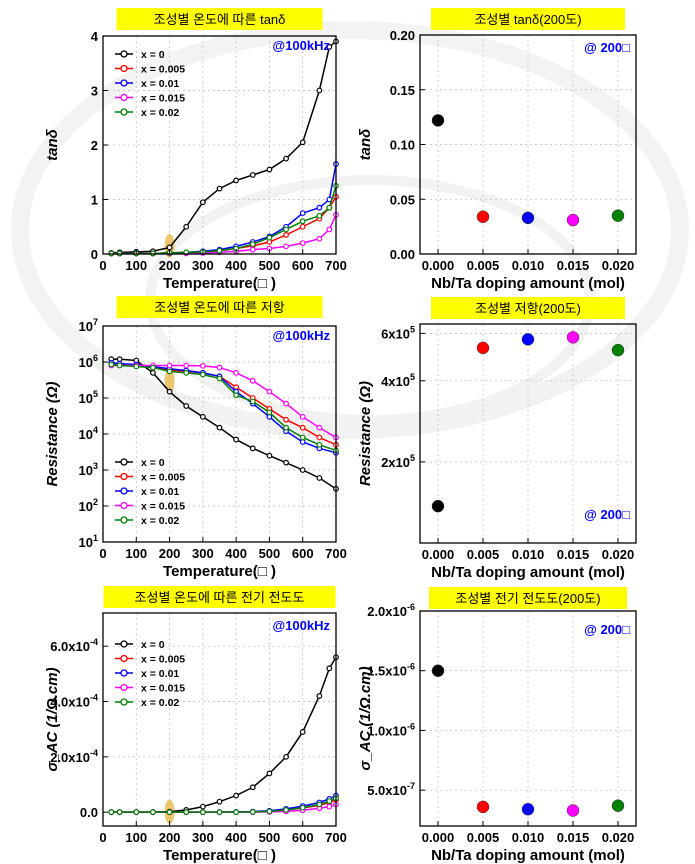 The height and width of the screenshot is (864, 695). What do you see at coordinates (94, 254) in the screenshot?
I see `y-tick-label: 0` at bounding box center [94, 254].